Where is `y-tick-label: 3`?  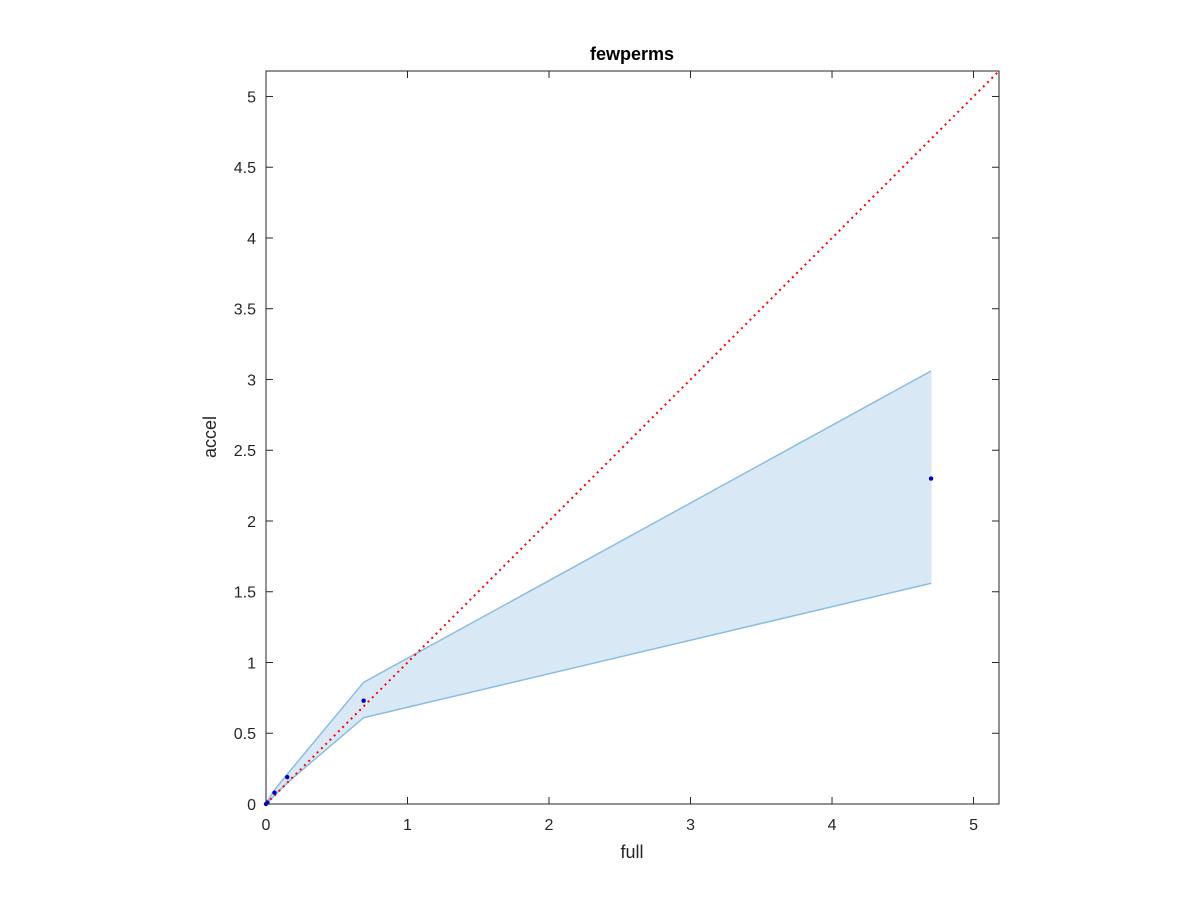
y-tick-label: 3 is located at coordinates (251, 380).